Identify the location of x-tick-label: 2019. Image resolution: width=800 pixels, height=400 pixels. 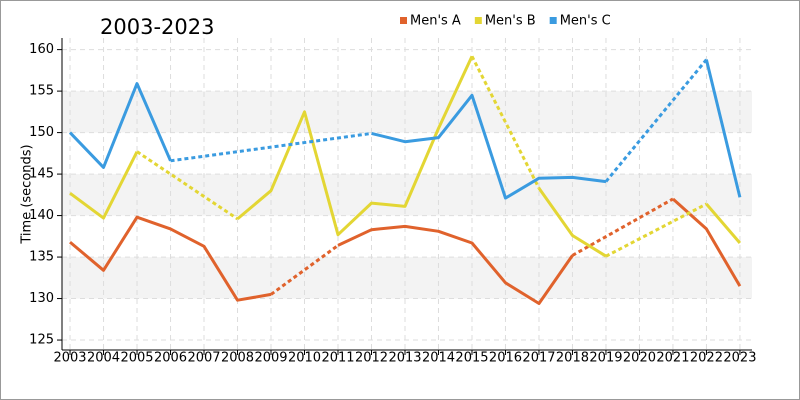
(605, 358).